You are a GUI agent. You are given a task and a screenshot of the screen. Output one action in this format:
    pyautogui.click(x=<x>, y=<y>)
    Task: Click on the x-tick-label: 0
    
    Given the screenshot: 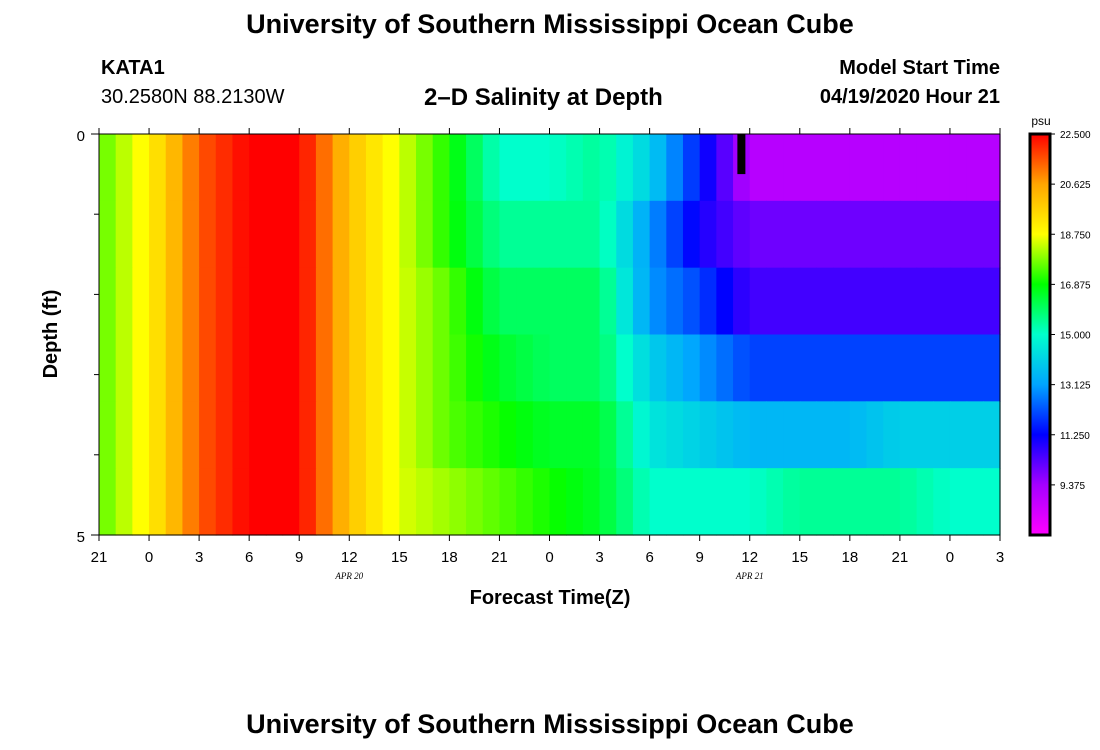 What is the action you would take?
    pyautogui.click(x=149, y=557)
    